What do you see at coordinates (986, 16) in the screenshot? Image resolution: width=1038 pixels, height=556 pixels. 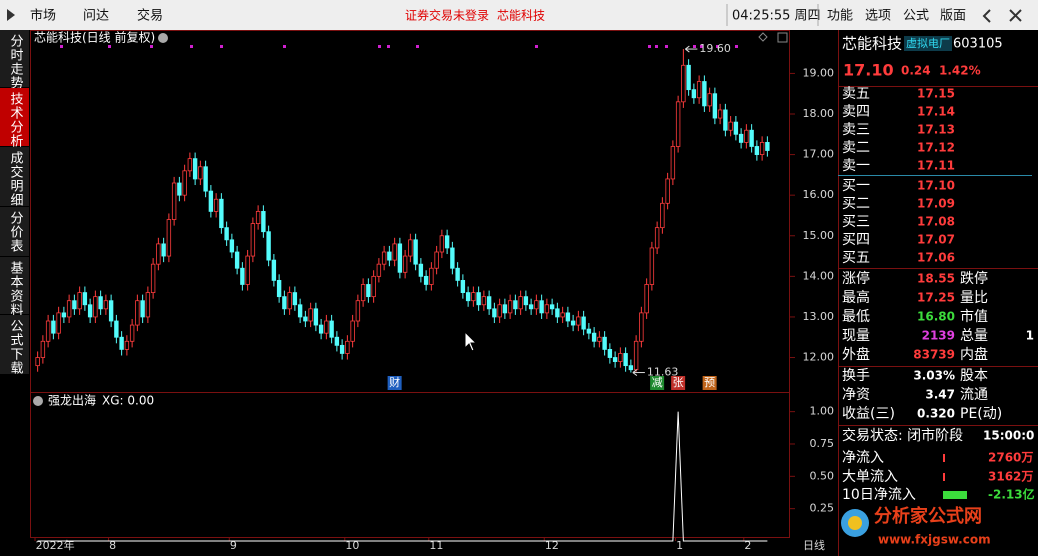 I see `back-button` at bounding box center [986, 16].